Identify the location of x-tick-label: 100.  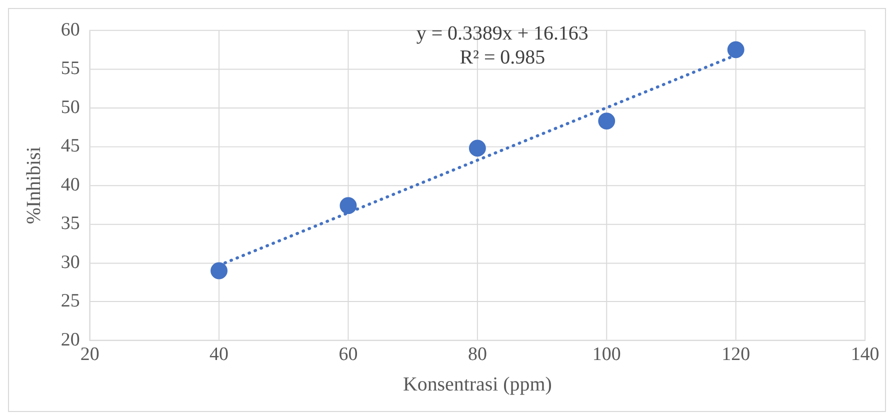
(606, 354).